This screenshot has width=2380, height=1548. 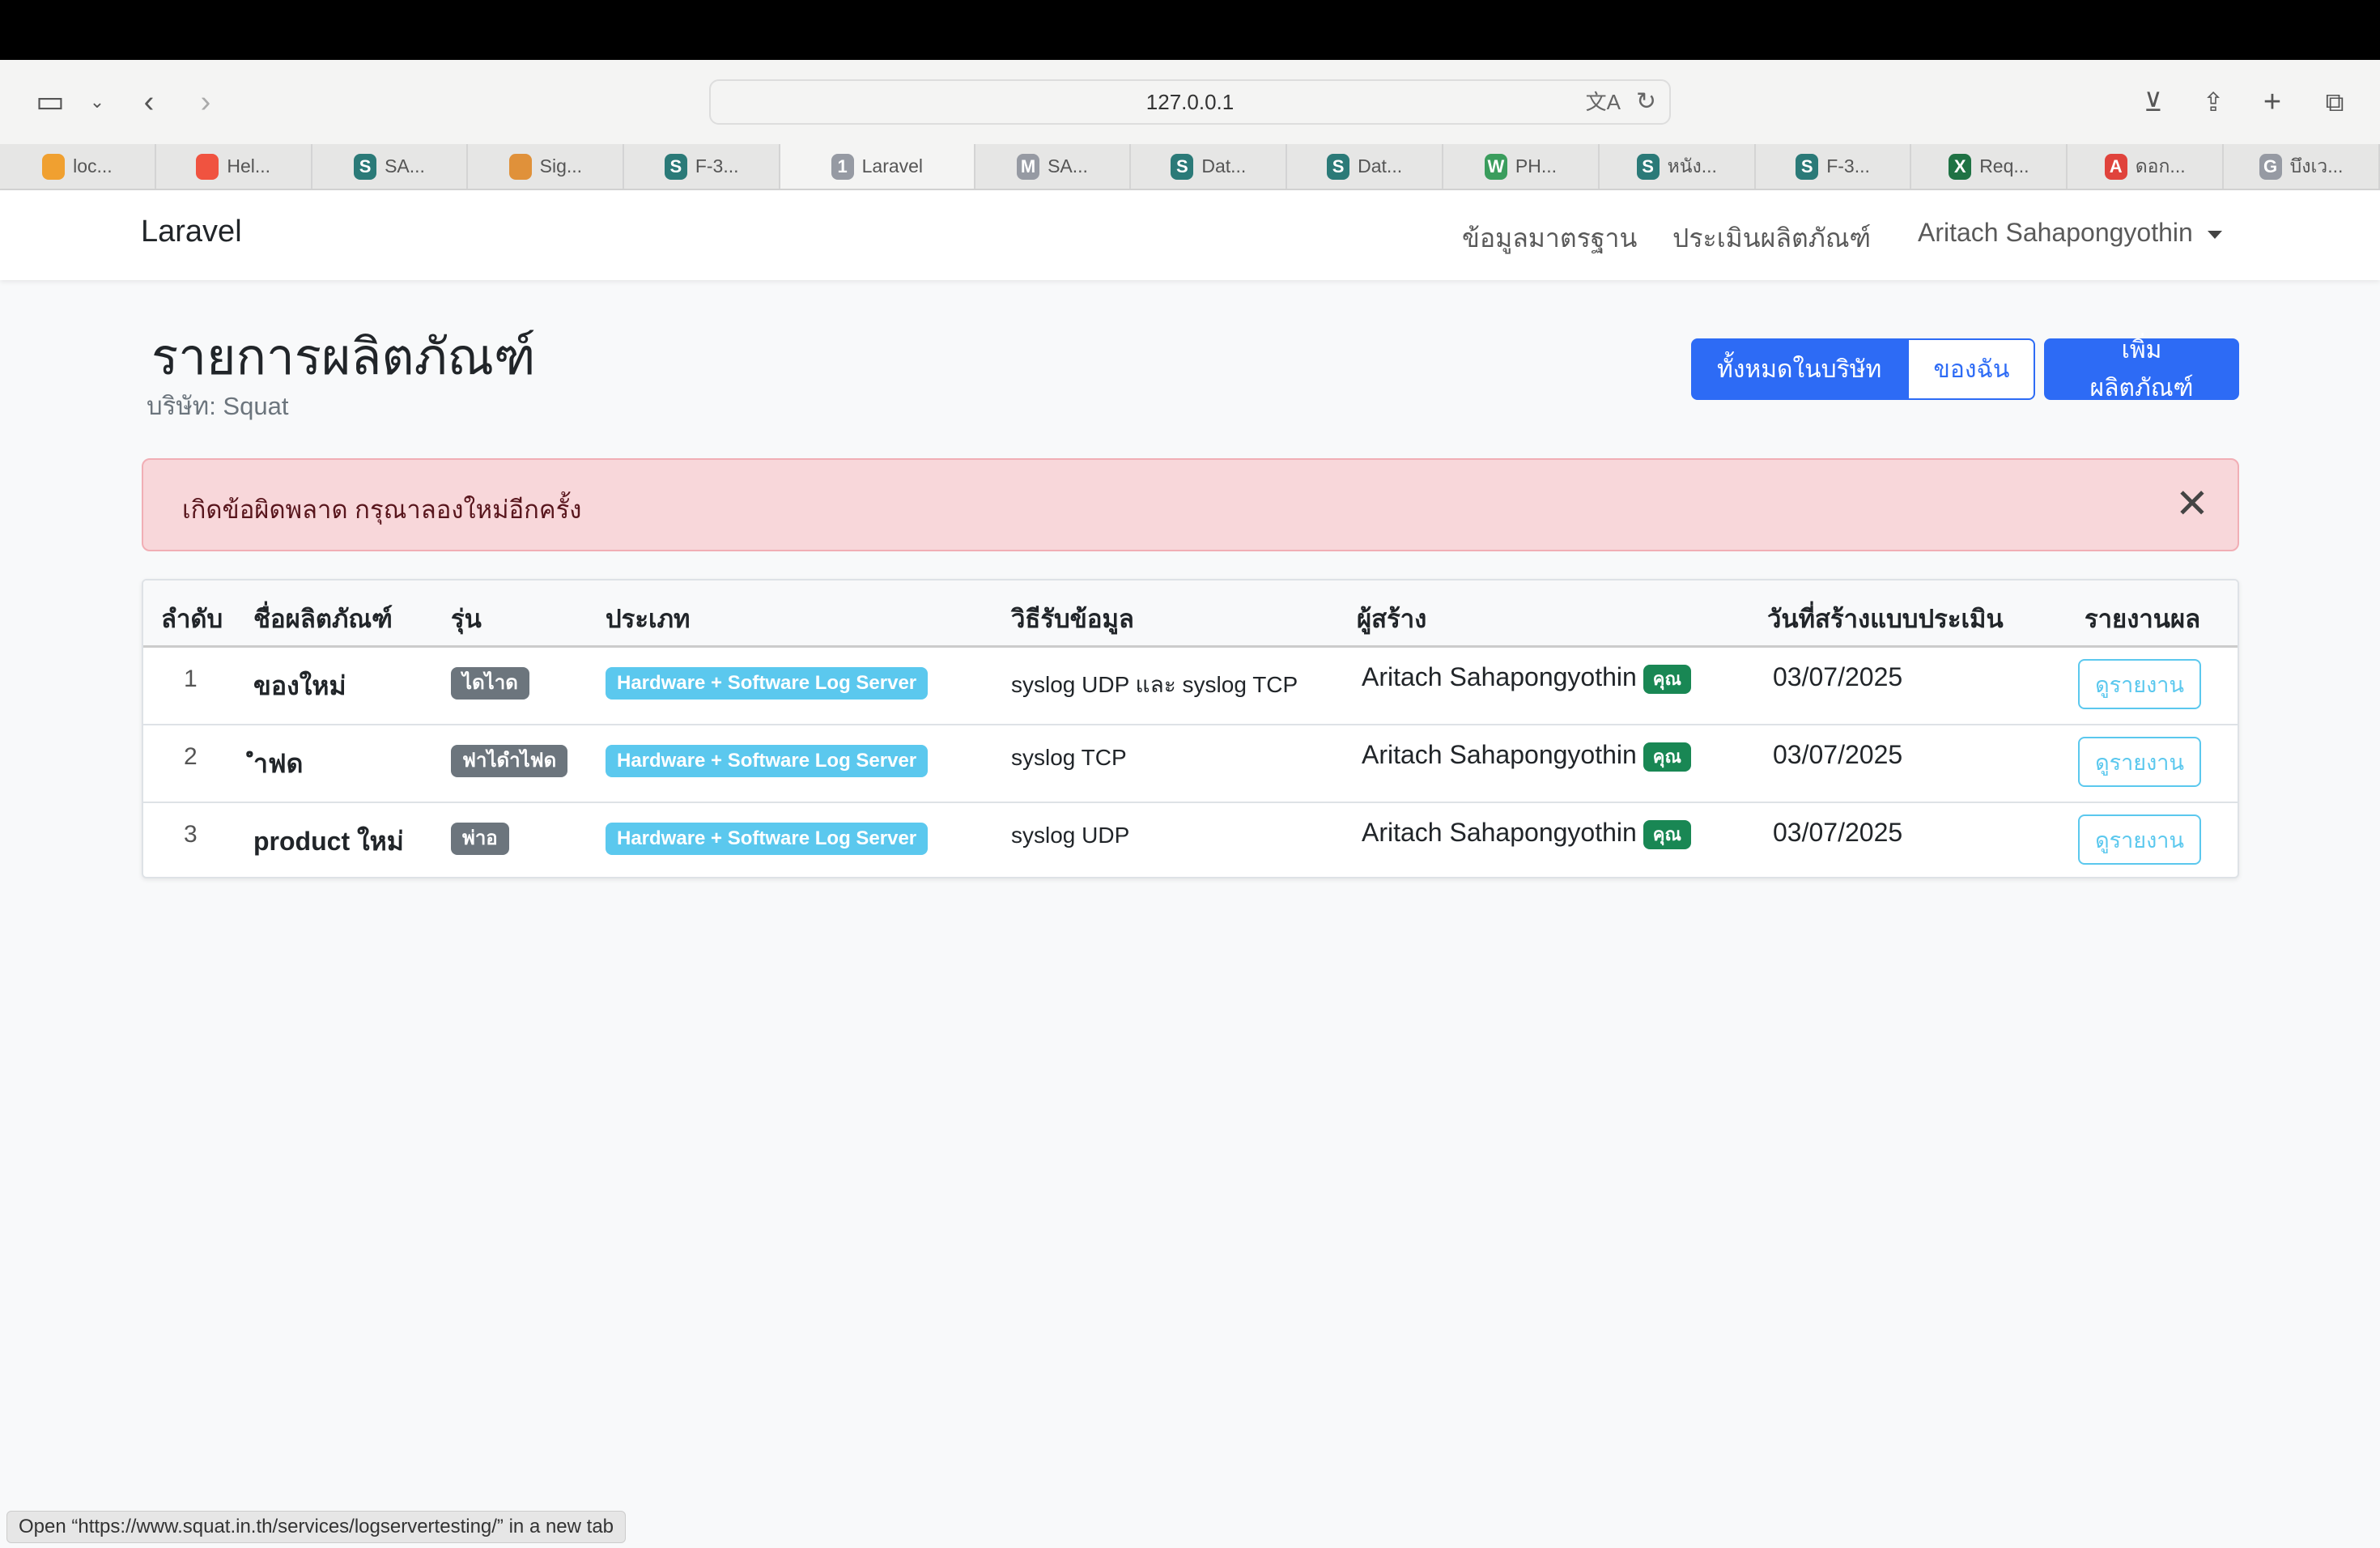 I want to click on product-name: product ใหม่, so click(x=328, y=842).